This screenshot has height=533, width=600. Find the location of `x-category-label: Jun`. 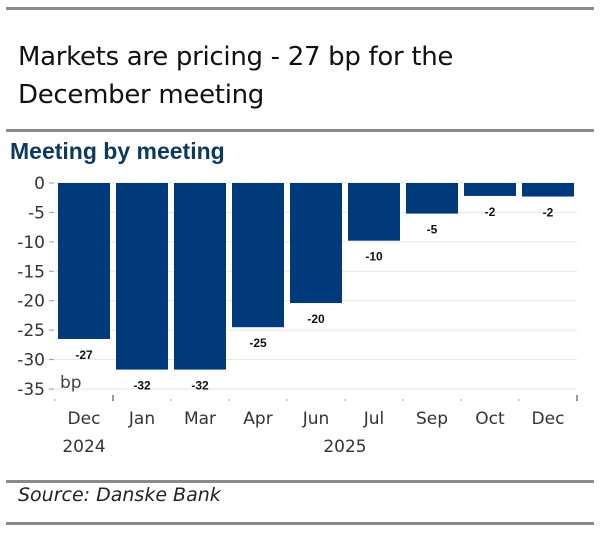

x-category-label: Jun is located at coordinates (316, 419).